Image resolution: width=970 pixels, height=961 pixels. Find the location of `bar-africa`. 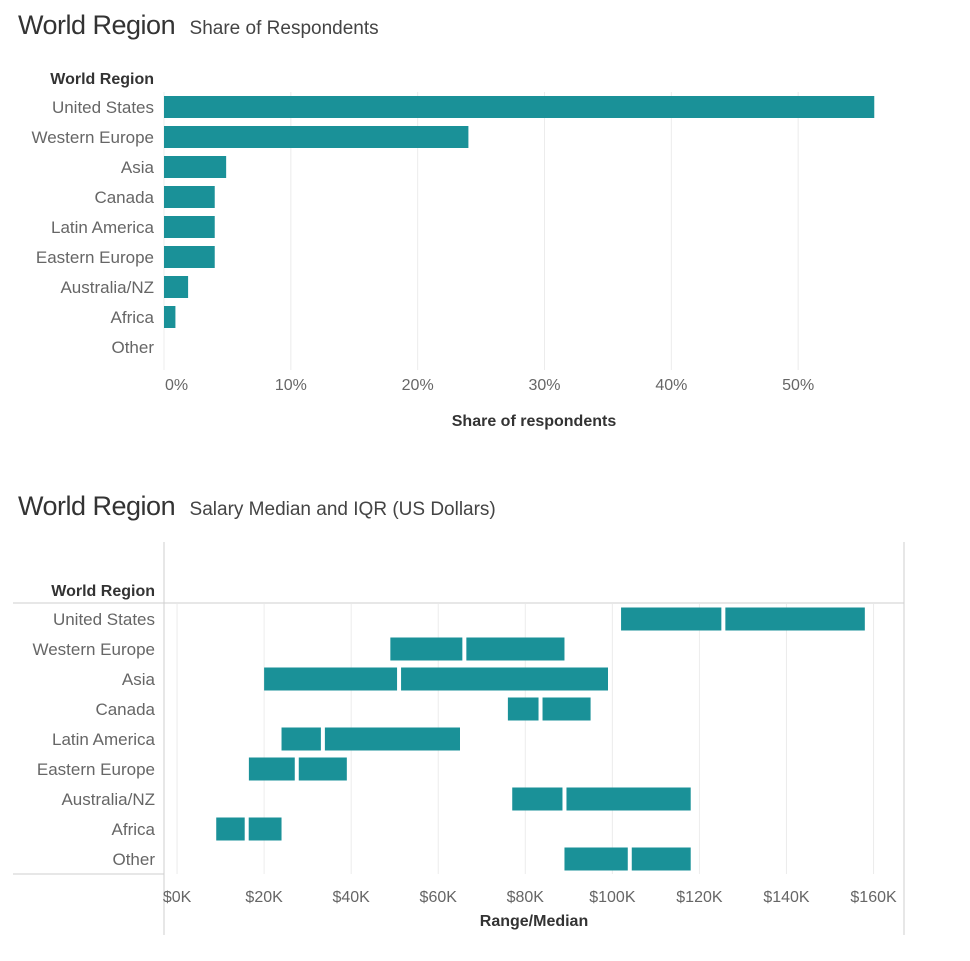

bar-africa is located at coordinates (170, 317).